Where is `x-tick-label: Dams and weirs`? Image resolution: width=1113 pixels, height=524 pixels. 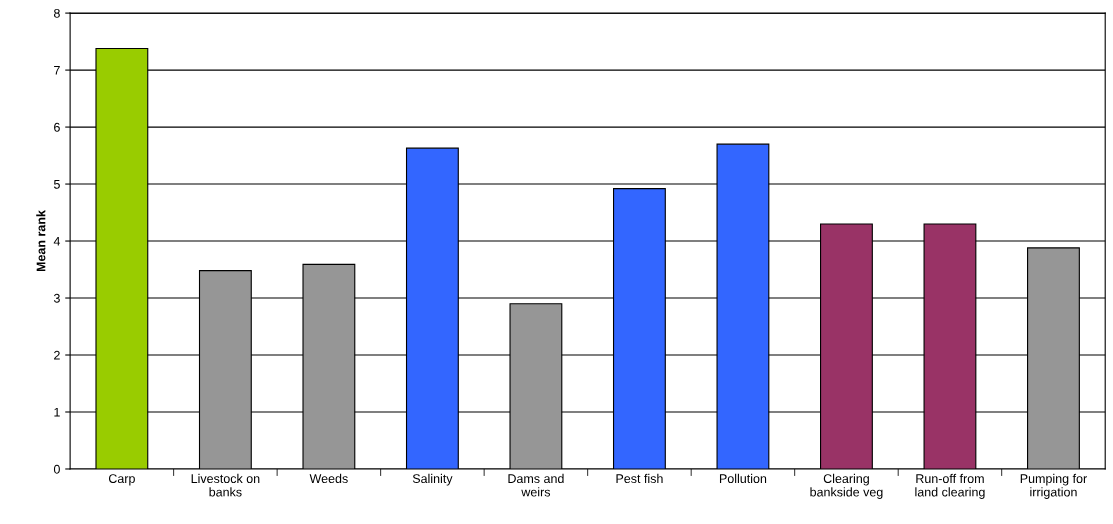
x-tick-label: Dams and weirs is located at coordinates (536, 485).